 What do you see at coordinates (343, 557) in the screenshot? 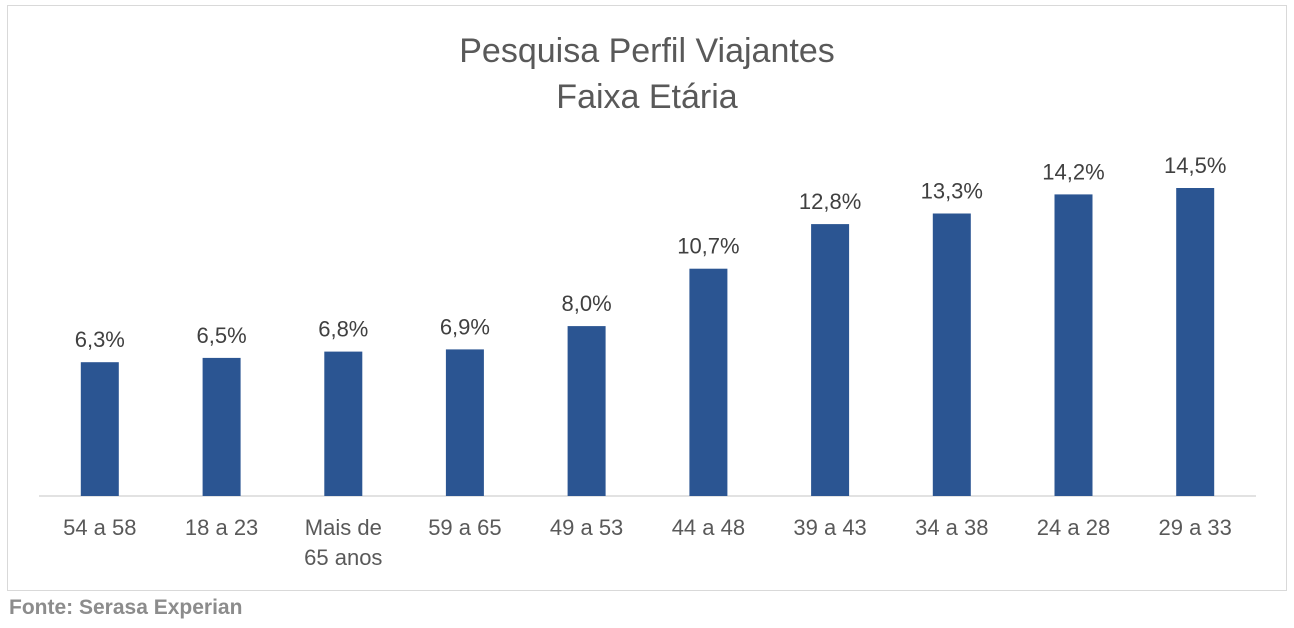
I see `x-tick-label-3-line-2: 65 anos` at bounding box center [343, 557].